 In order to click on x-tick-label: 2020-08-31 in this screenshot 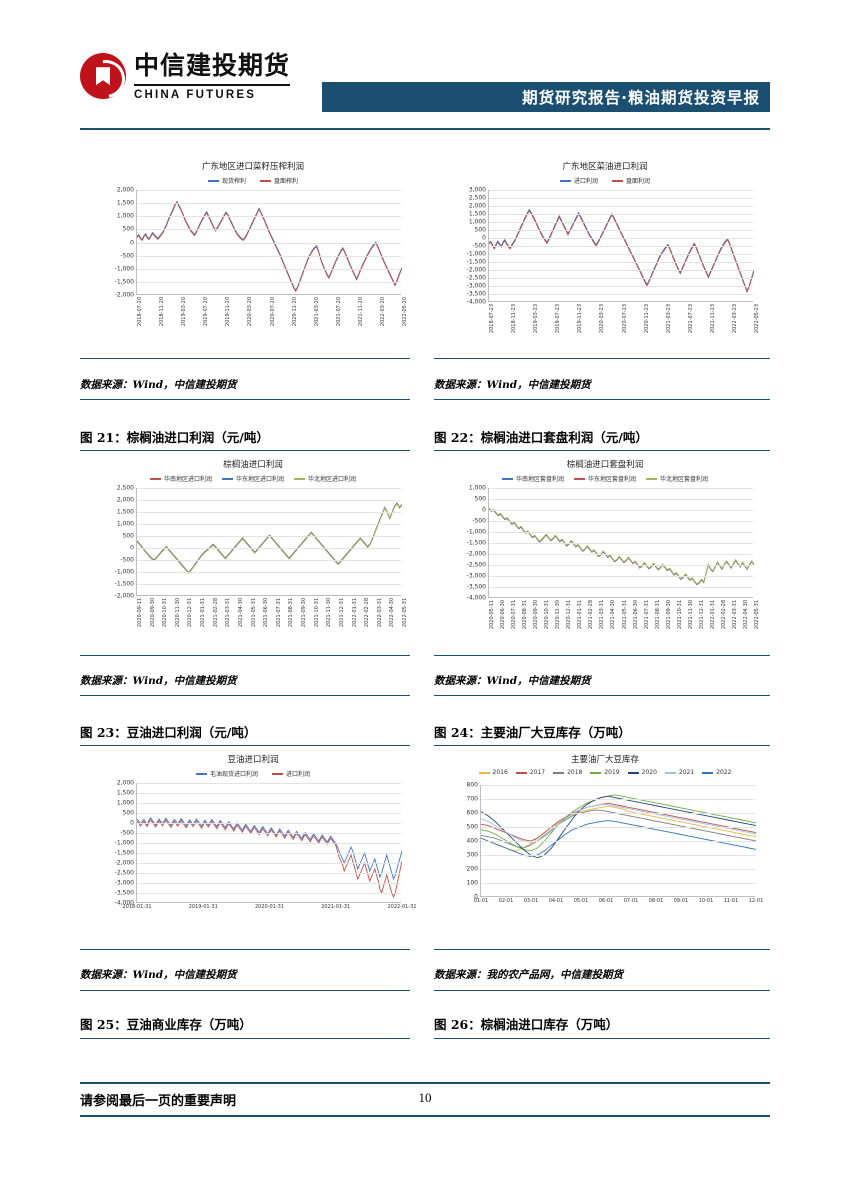, I will do `click(525, 615)`.